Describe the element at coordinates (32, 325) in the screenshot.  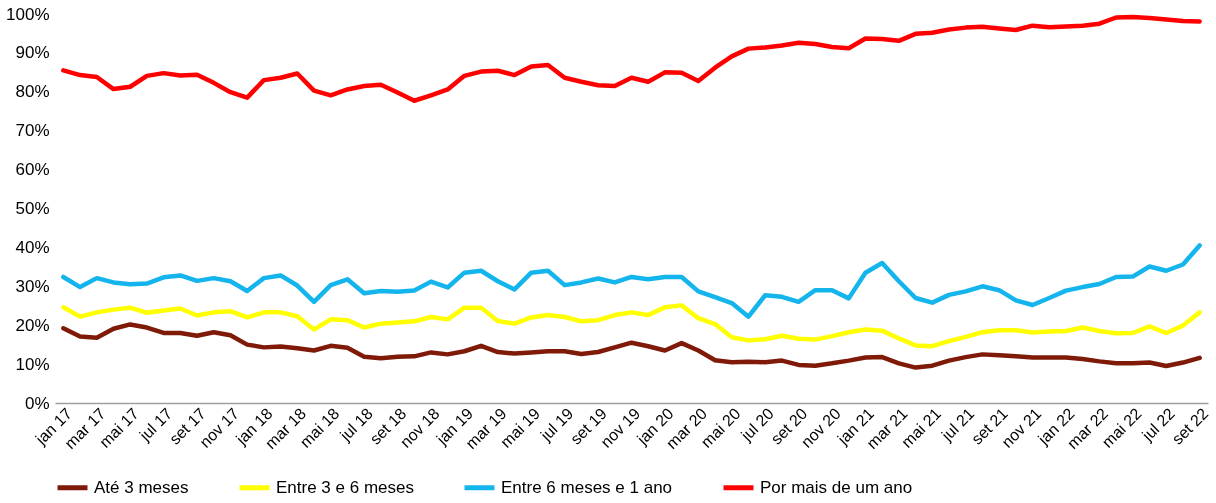
I see `y-tick-label: 20%` at that location.